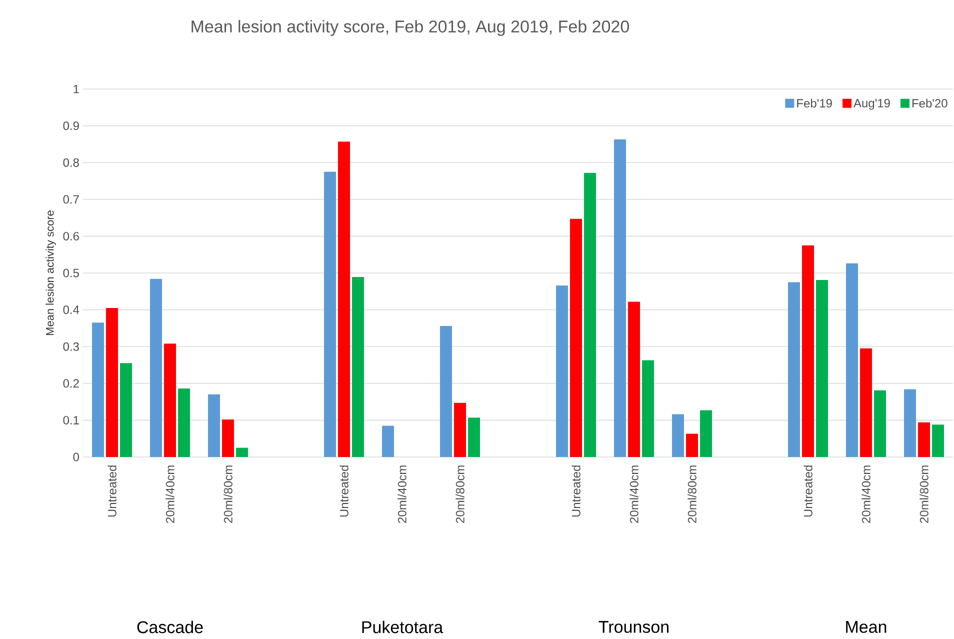 This screenshot has width=954, height=639. Describe the element at coordinates (71, 273) in the screenshot. I see `y-tick-label: 0.5` at that location.